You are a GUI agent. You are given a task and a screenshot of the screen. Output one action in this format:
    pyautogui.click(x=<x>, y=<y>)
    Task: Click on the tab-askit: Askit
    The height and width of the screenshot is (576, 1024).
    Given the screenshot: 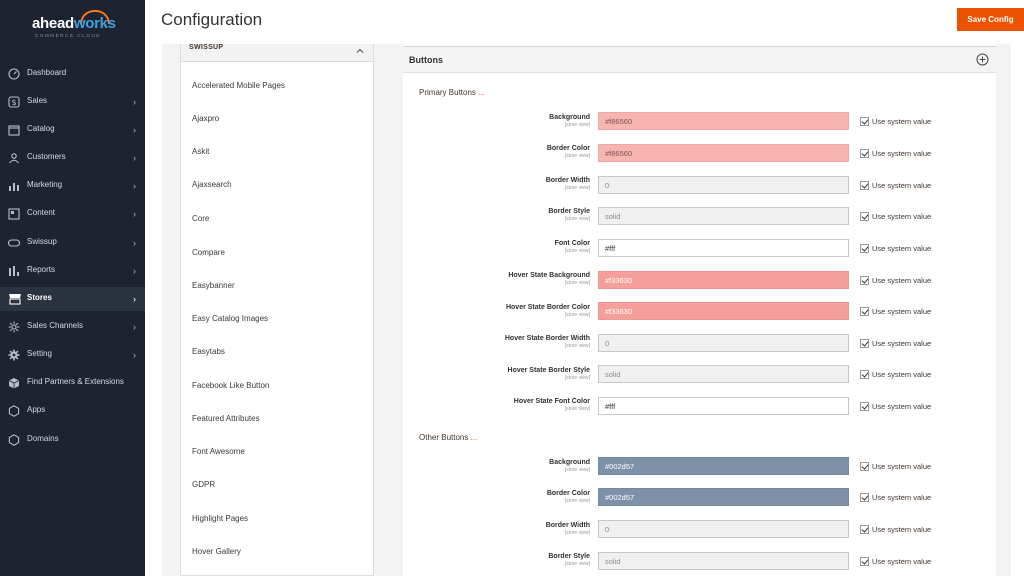 What is the action you would take?
    pyautogui.click(x=277, y=151)
    